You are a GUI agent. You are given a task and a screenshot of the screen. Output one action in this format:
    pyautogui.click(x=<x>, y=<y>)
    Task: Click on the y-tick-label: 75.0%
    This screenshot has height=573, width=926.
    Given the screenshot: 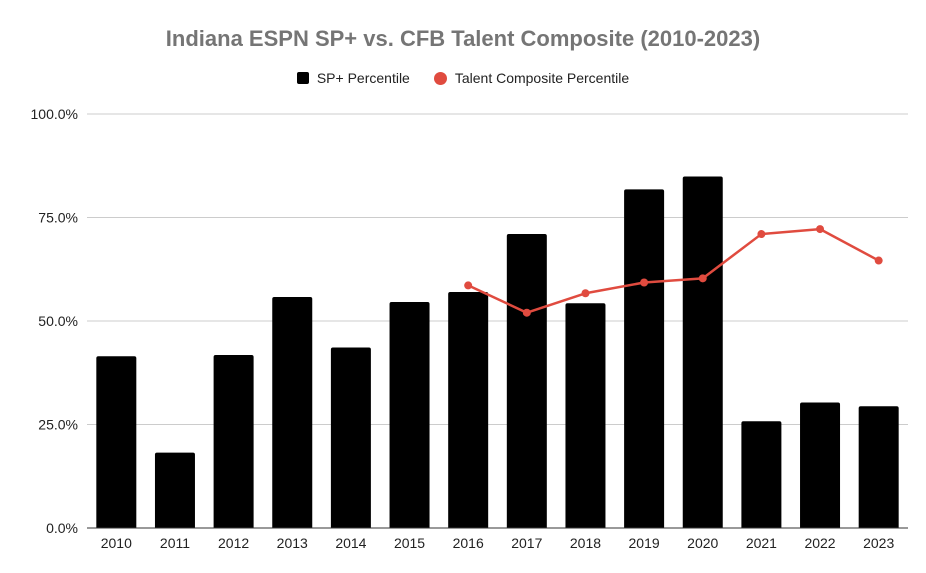 What is the action you would take?
    pyautogui.click(x=58, y=218)
    